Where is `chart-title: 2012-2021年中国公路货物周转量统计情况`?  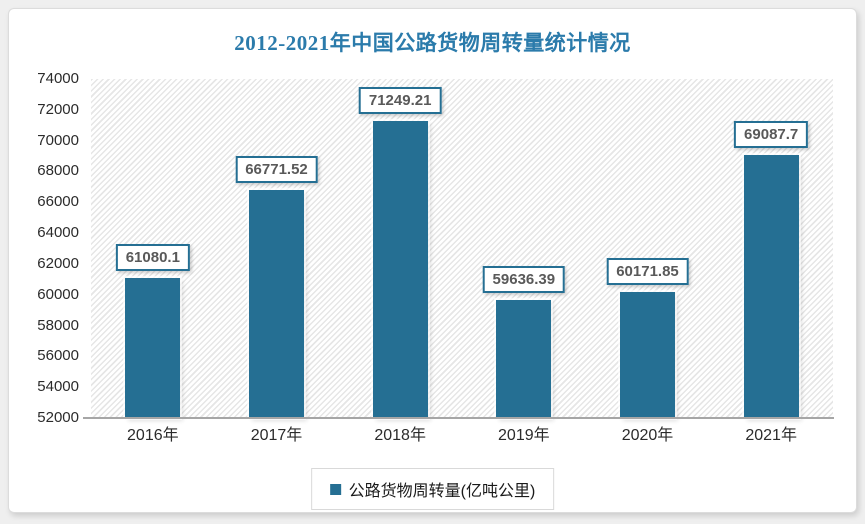 chart-title: 2012-2021年中国公路货物周转量统计情况 is located at coordinates (432, 43).